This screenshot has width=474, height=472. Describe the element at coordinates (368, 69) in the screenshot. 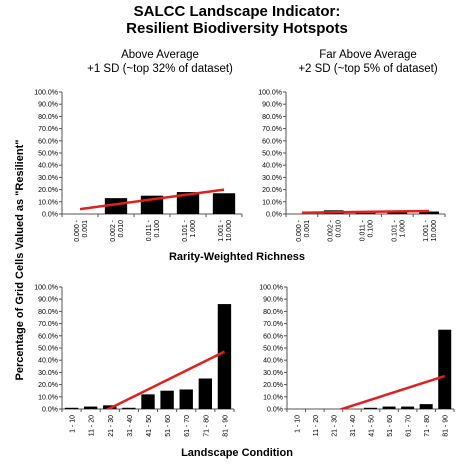

I see `panel-title-top-right-line2: +2 SD (~top 5% of dataset)` at that location.